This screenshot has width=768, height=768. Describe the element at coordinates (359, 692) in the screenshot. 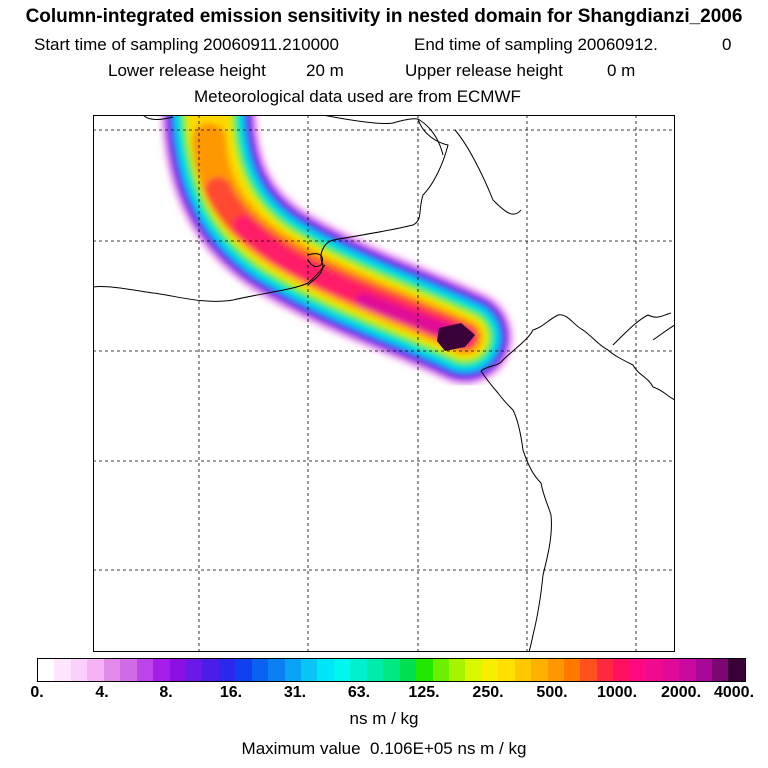

I see `colorbar-tick: 63.` at that location.